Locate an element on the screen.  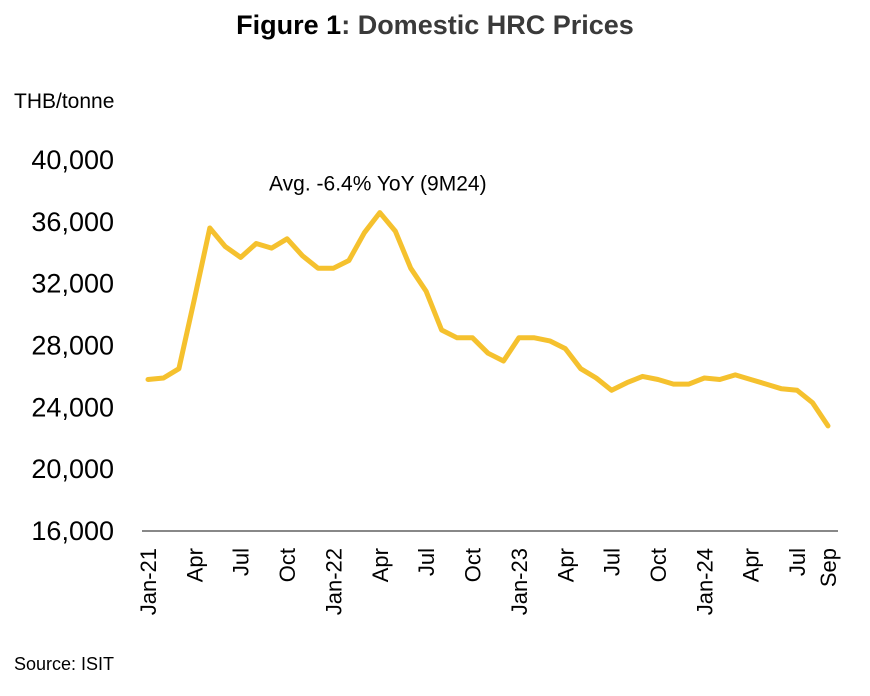
x-tick-label: Jan-23 is located at coordinates (519, 581).